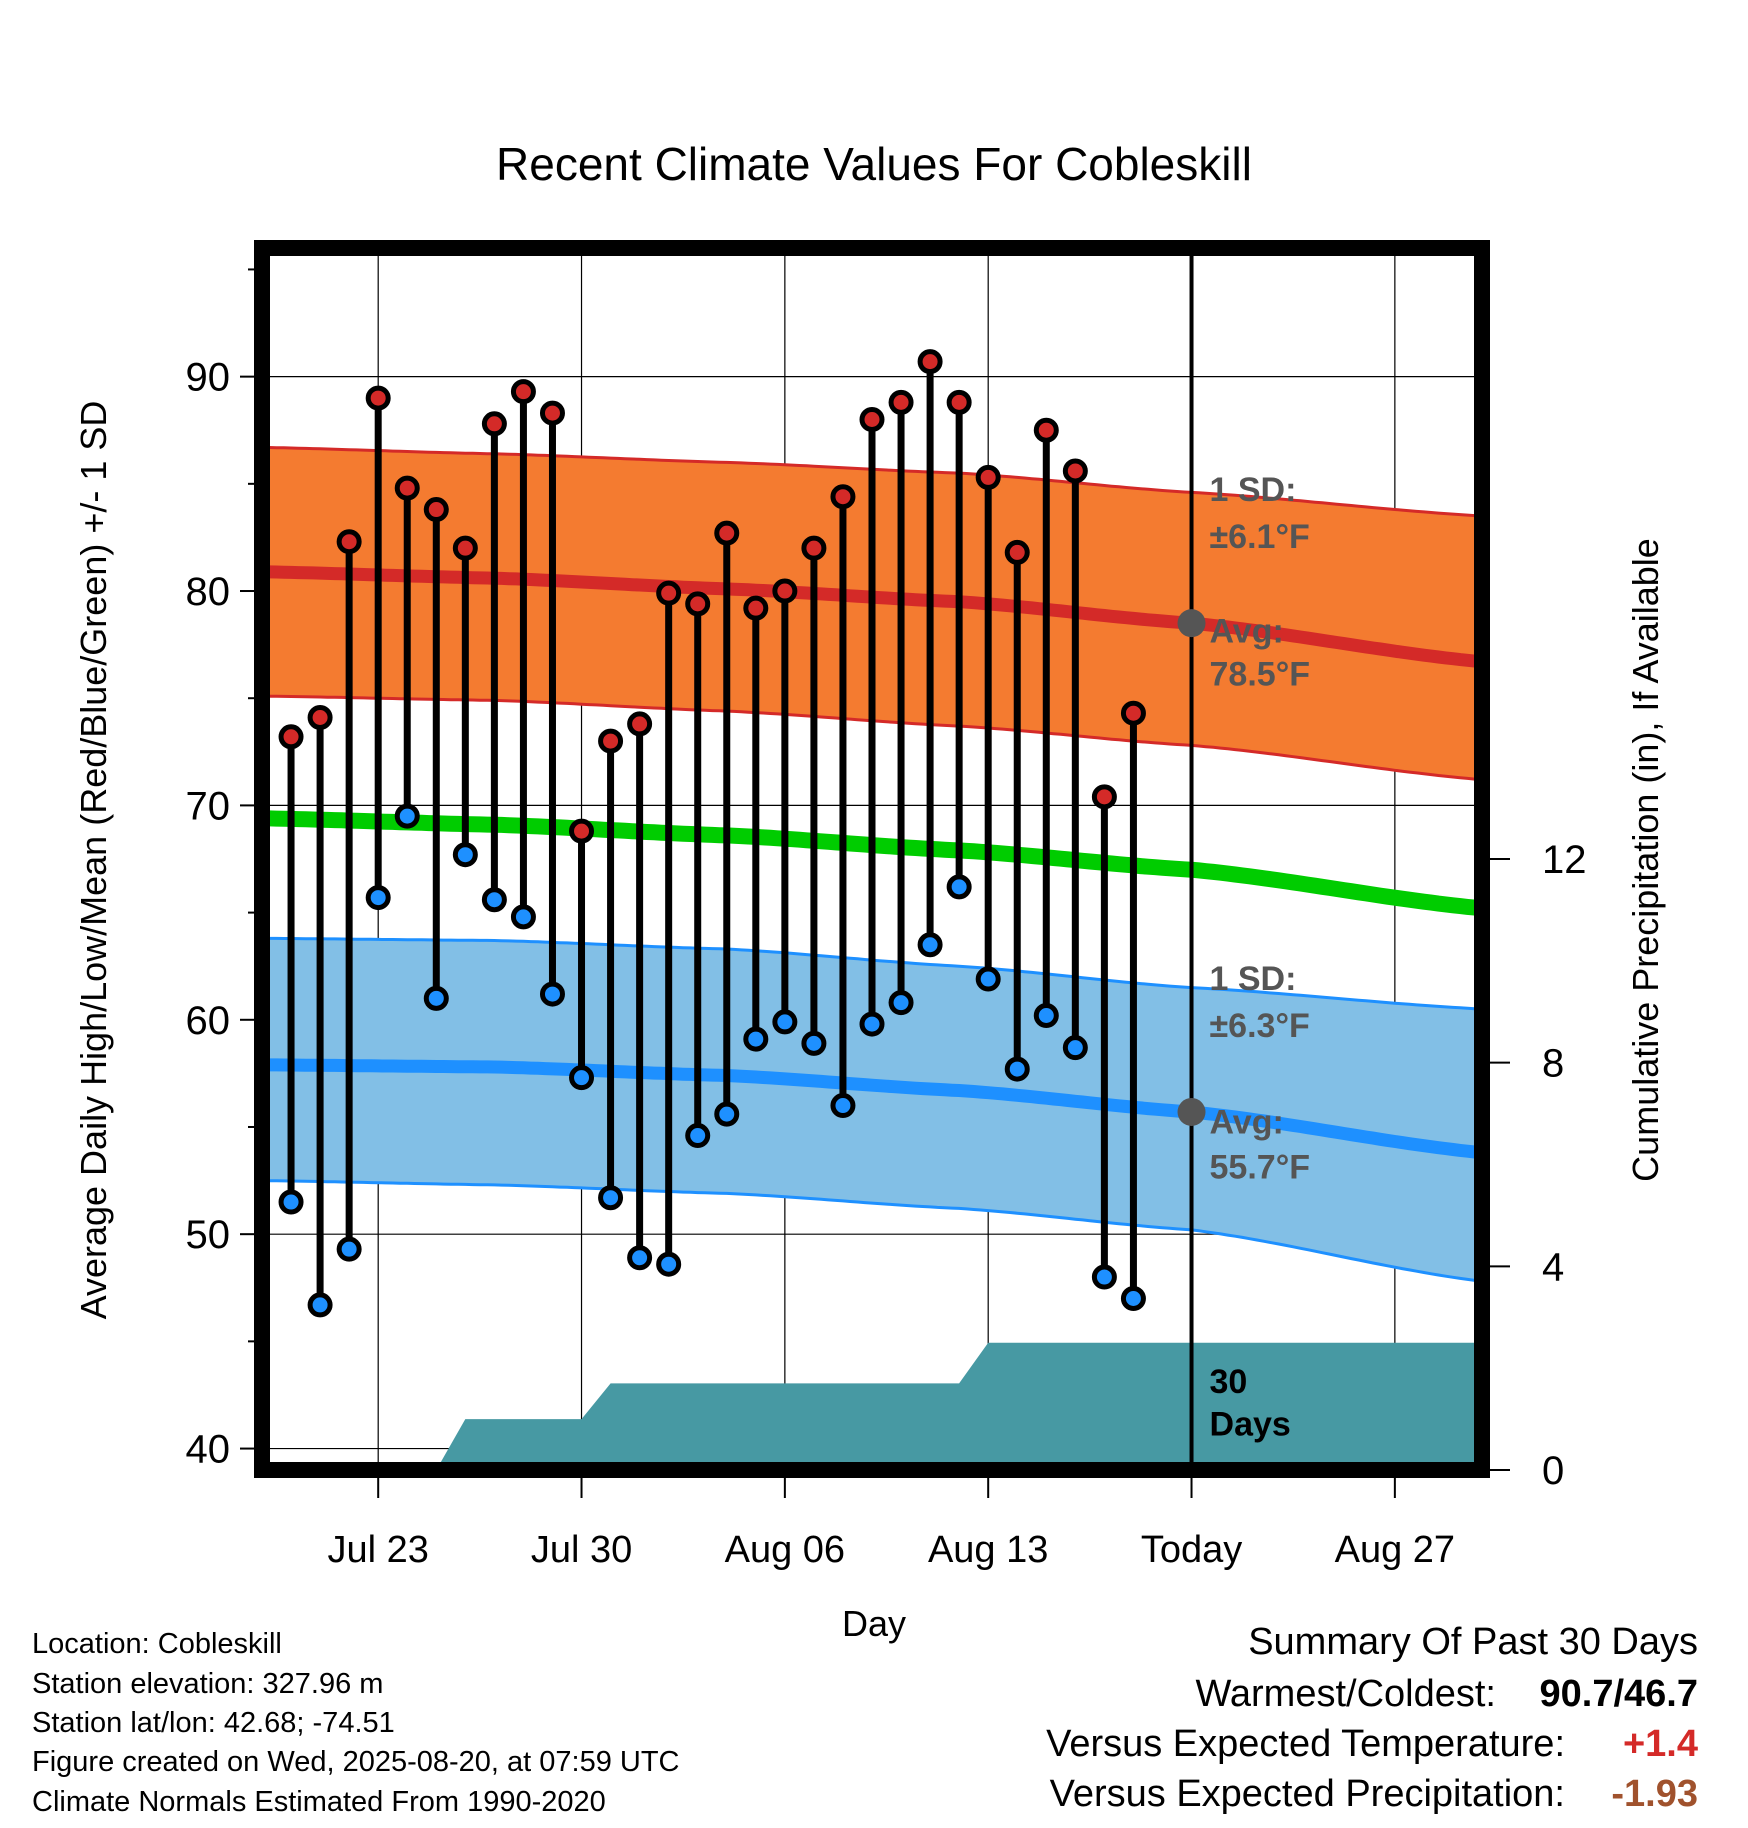 The height and width of the screenshot is (1828, 1748). I want to click on info-elevation: Station elevation: 327.96 m, so click(208, 1684).